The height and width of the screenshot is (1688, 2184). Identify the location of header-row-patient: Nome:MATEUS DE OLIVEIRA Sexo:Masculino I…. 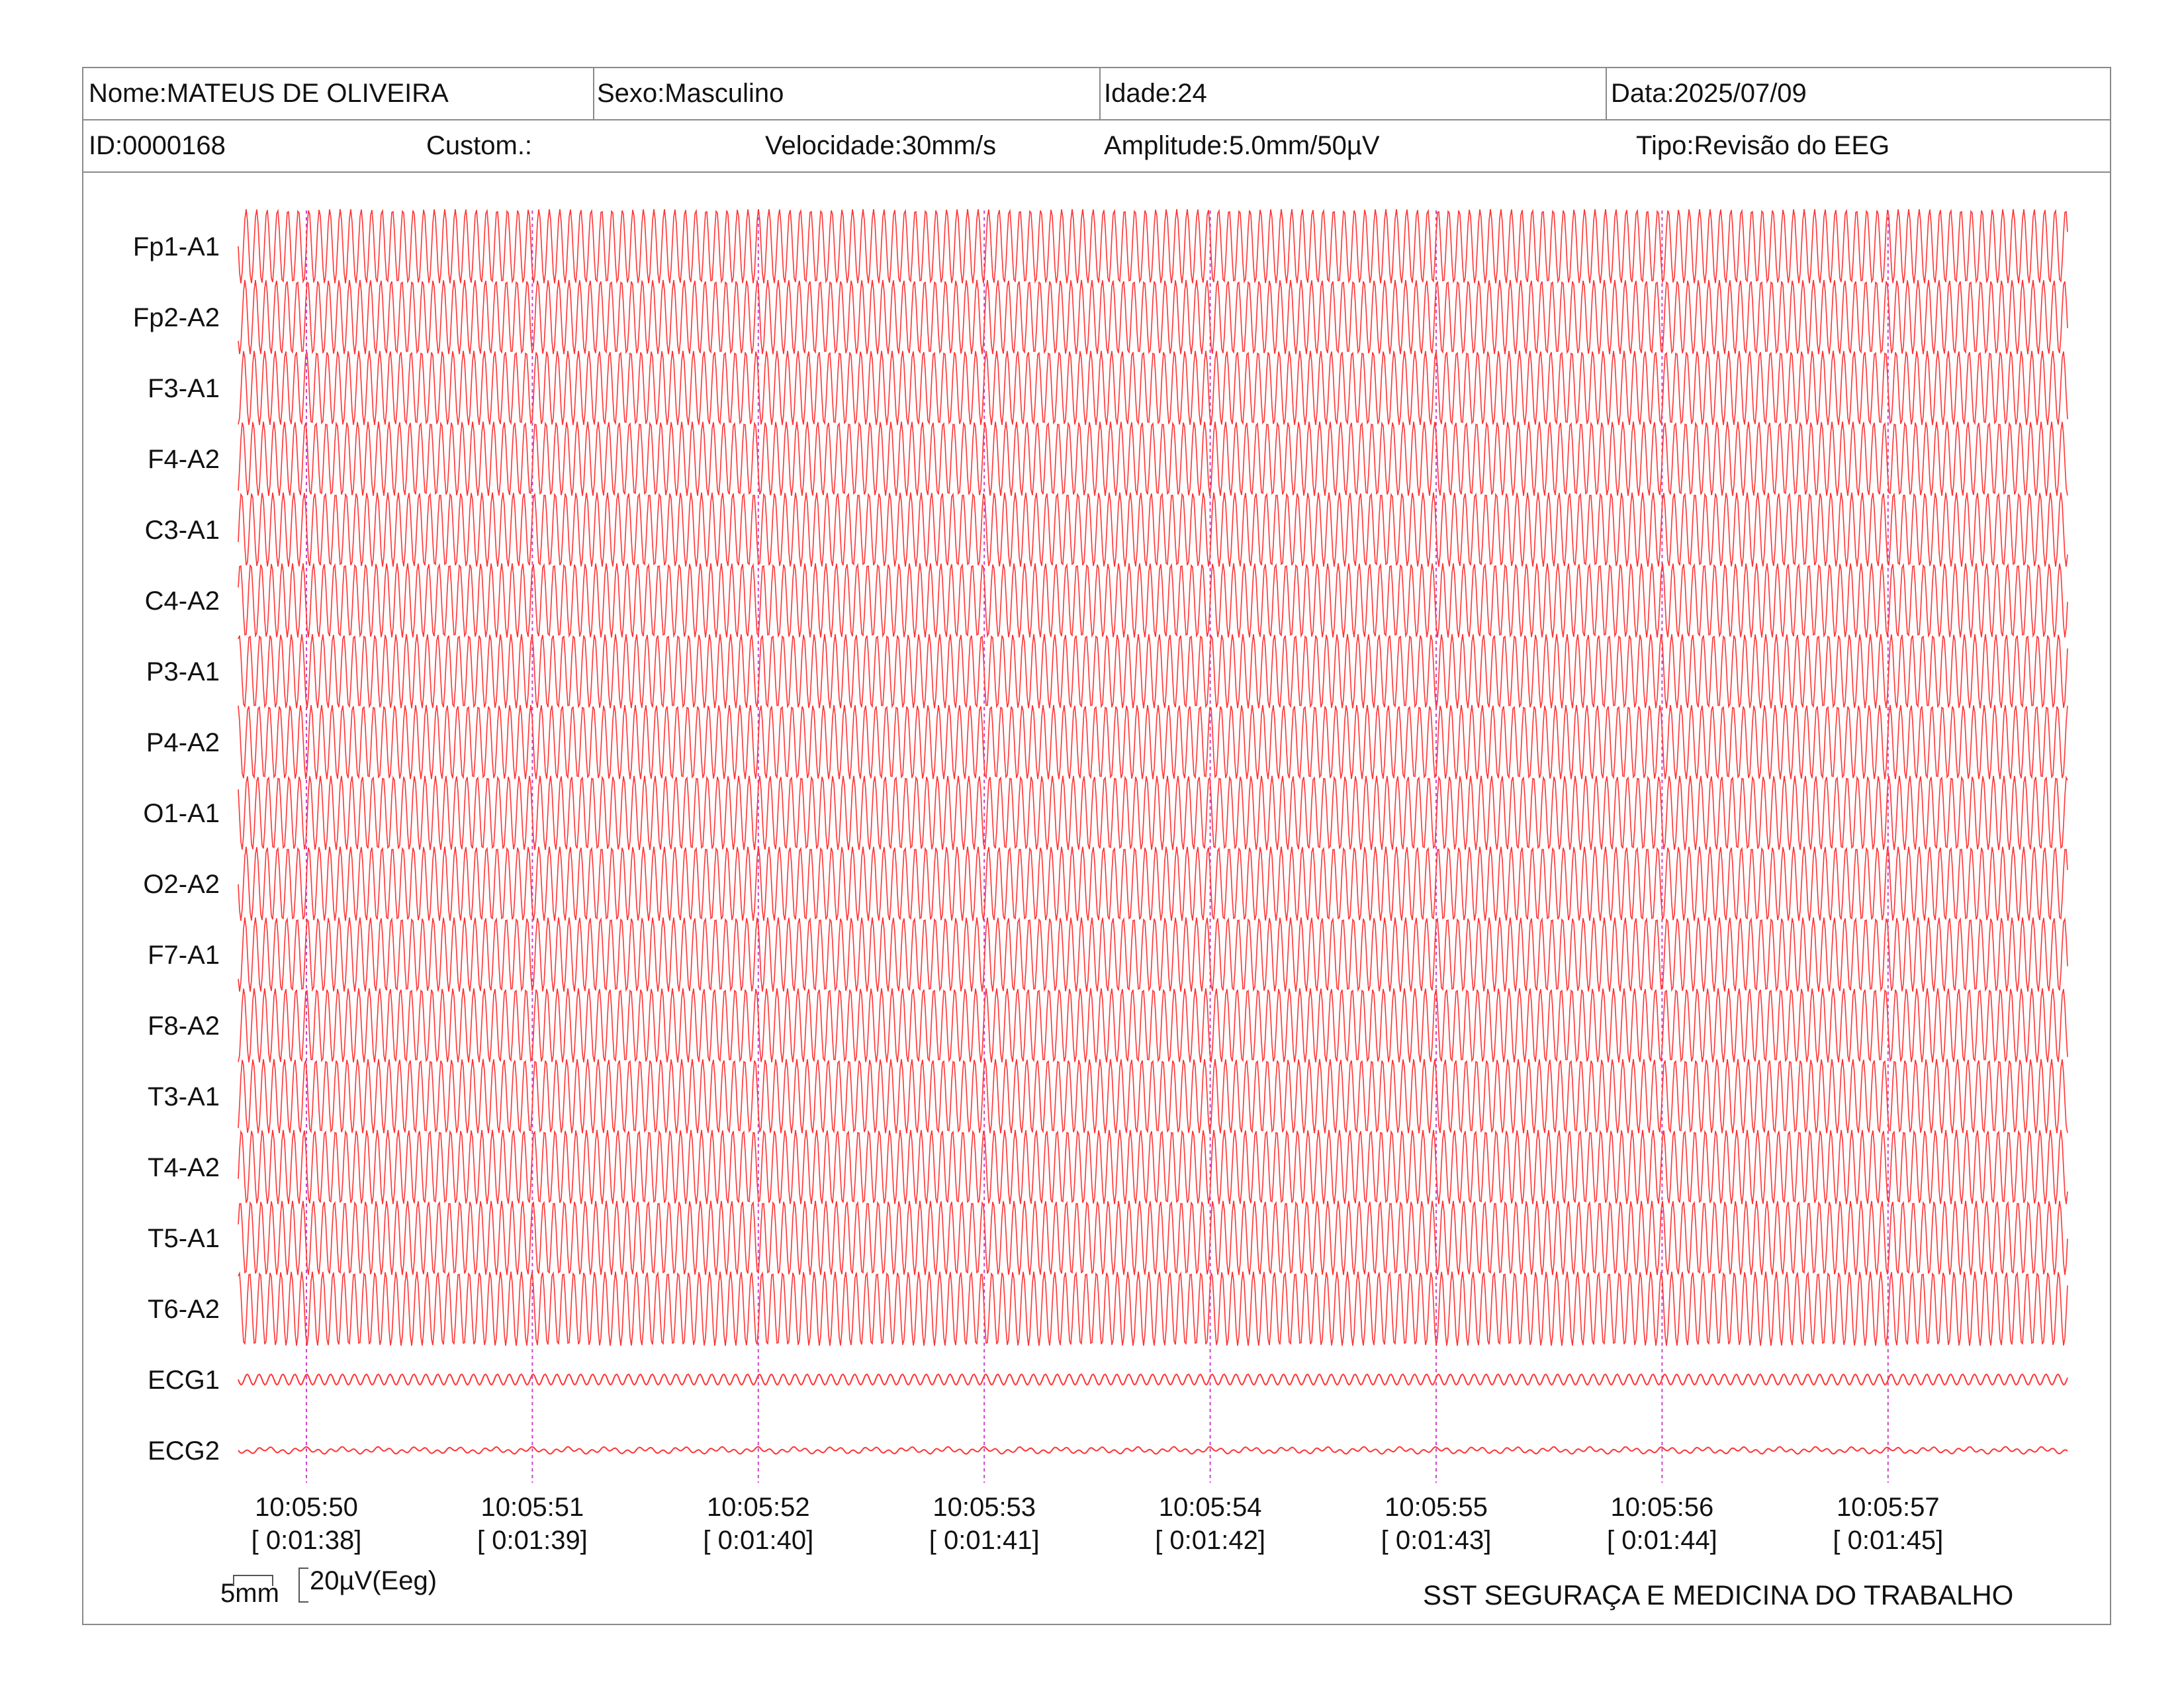
(1096, 94).